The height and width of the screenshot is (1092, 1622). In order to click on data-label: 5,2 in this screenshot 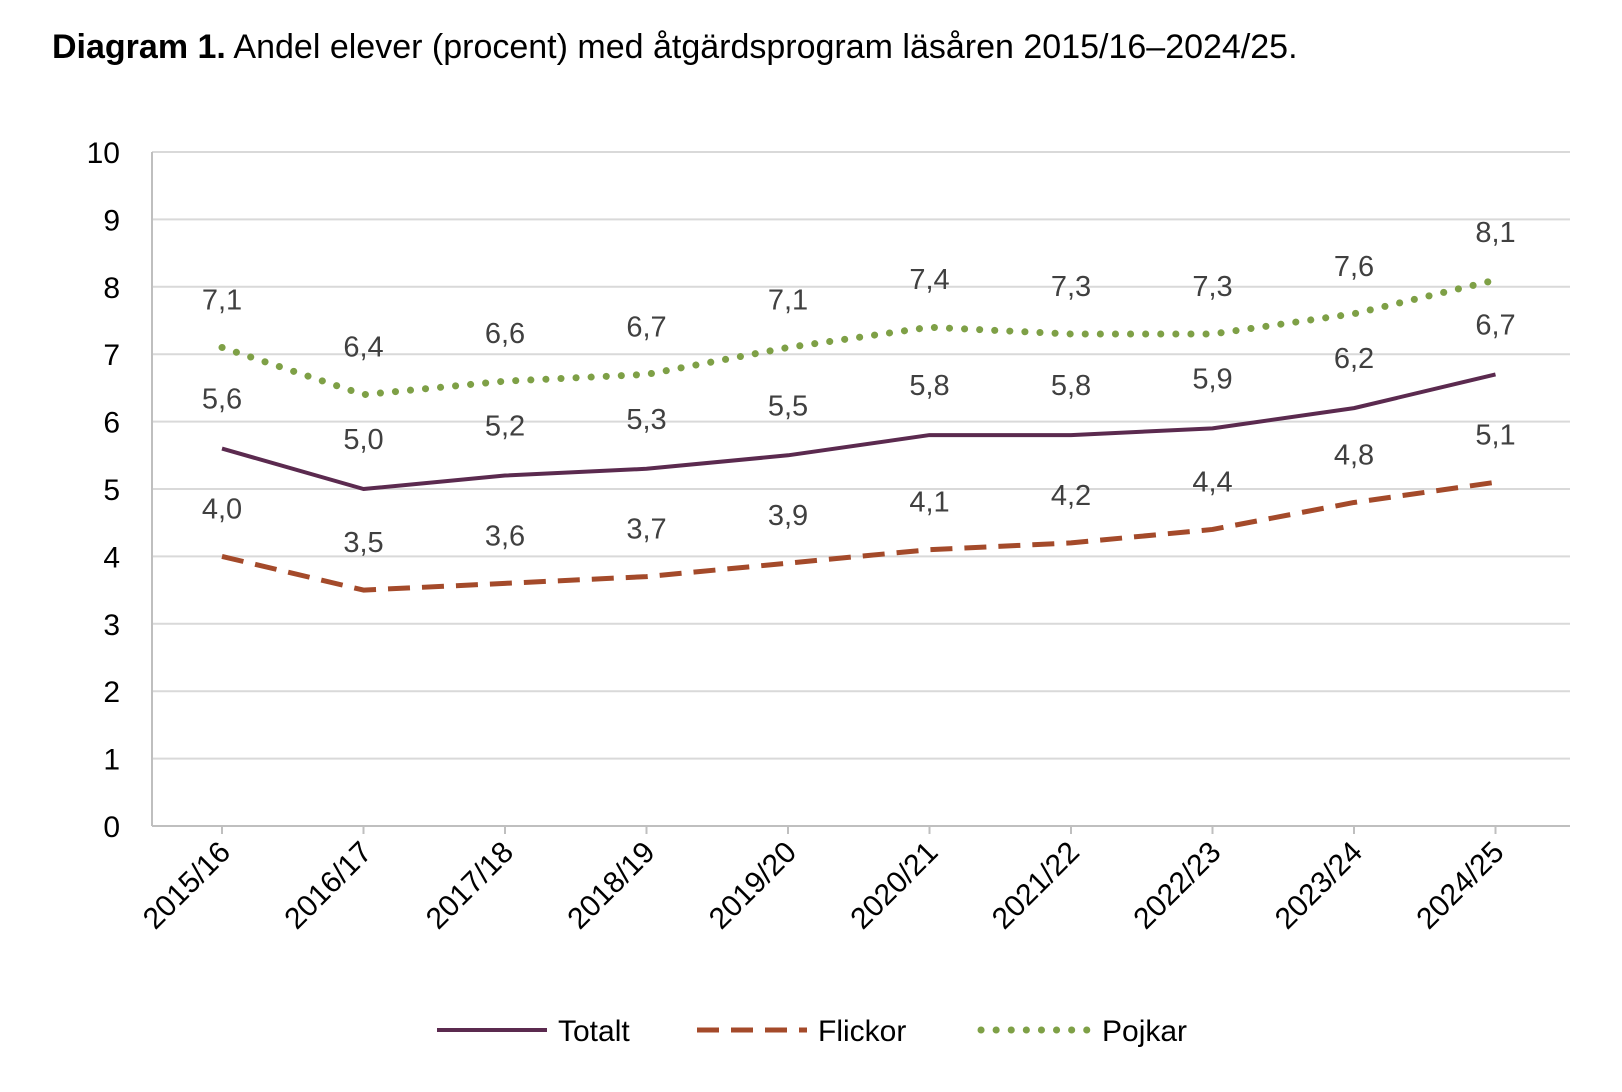, I will do `click(505, 427)`.